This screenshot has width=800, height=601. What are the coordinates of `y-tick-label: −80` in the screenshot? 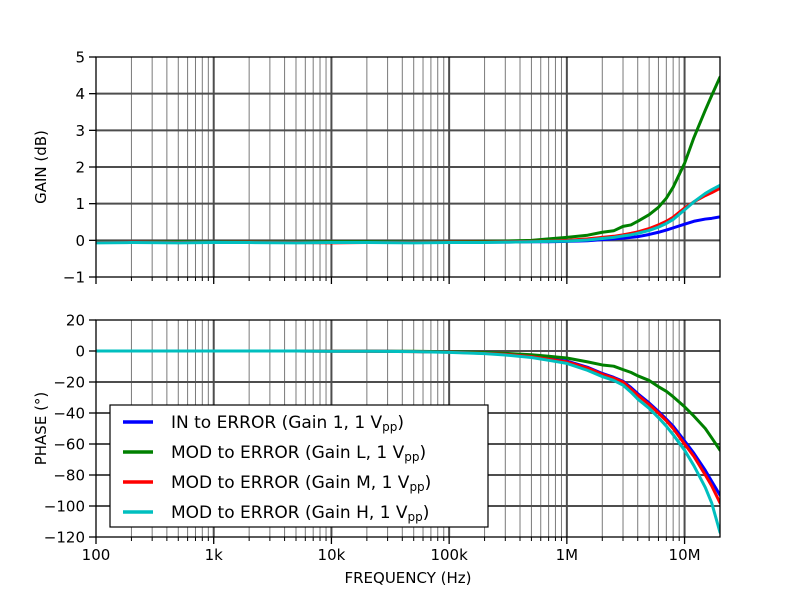 It's located at (69, 476).